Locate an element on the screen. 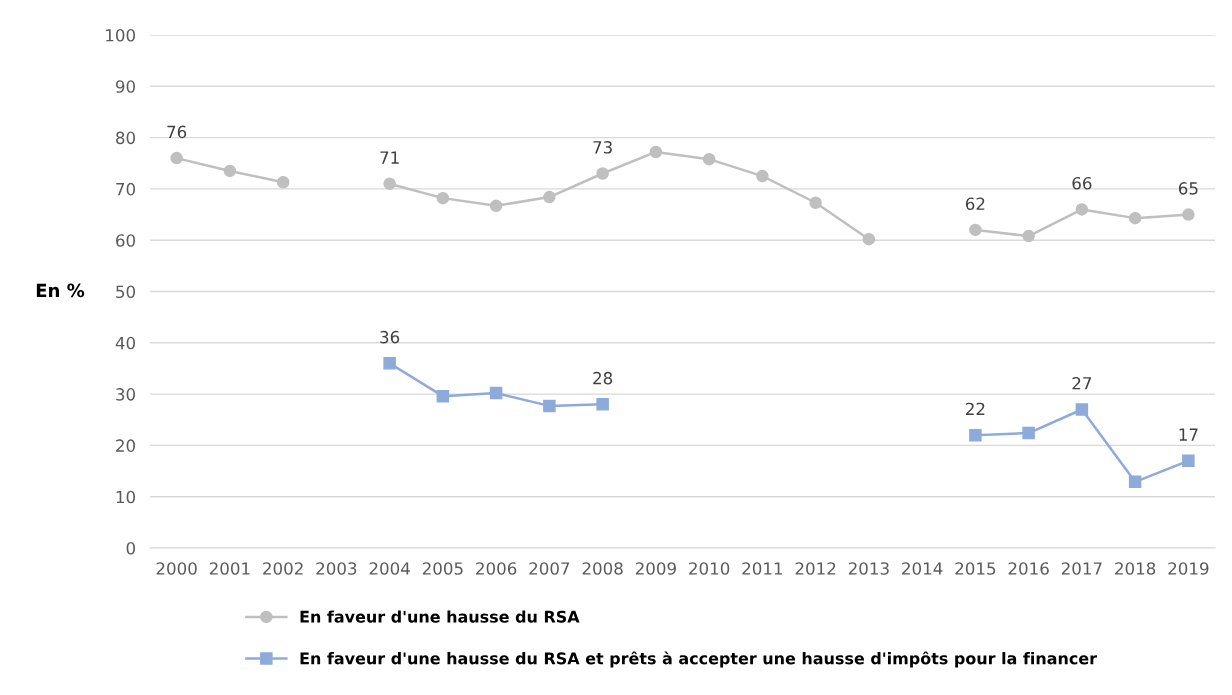  y-tick-label: 70 is located at coordinates (125, 189).